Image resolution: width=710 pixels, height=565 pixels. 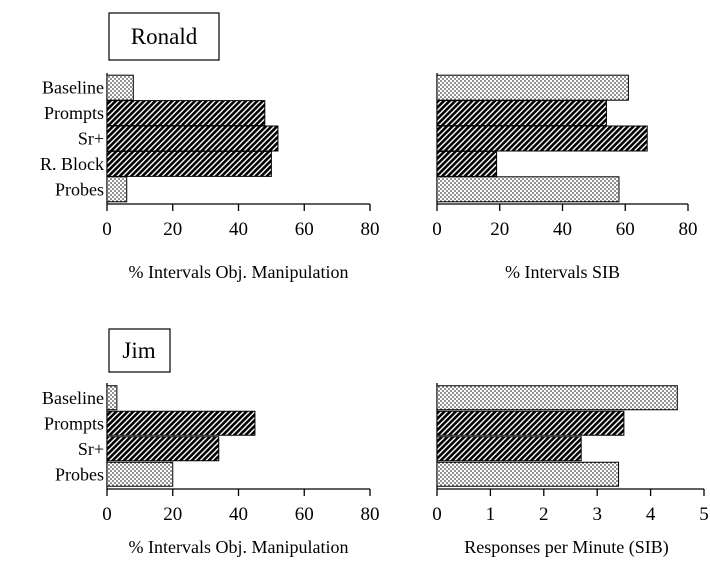 What do you see at coordinates (544, 514) in the screenshot?
I see `x-tick-label: 2` at bounding box center [544, 514].